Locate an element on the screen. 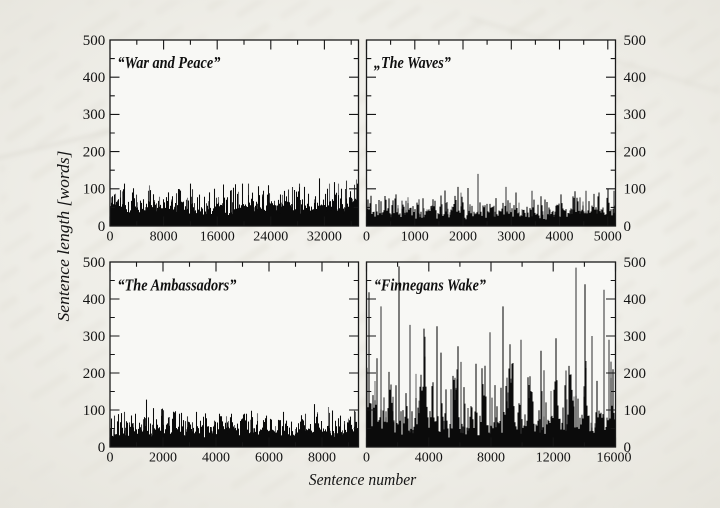 The width and height of the screenshot is (720, 508). svg-text: “War and Peace” is located at coordinates (168, 62).